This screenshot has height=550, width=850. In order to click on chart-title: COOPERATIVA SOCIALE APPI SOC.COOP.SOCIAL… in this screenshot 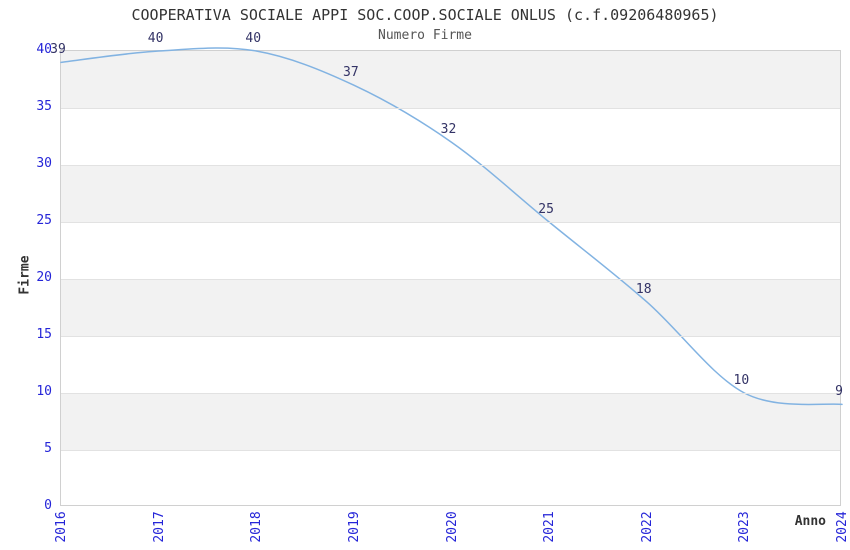, I will do `click(425, 15)`.